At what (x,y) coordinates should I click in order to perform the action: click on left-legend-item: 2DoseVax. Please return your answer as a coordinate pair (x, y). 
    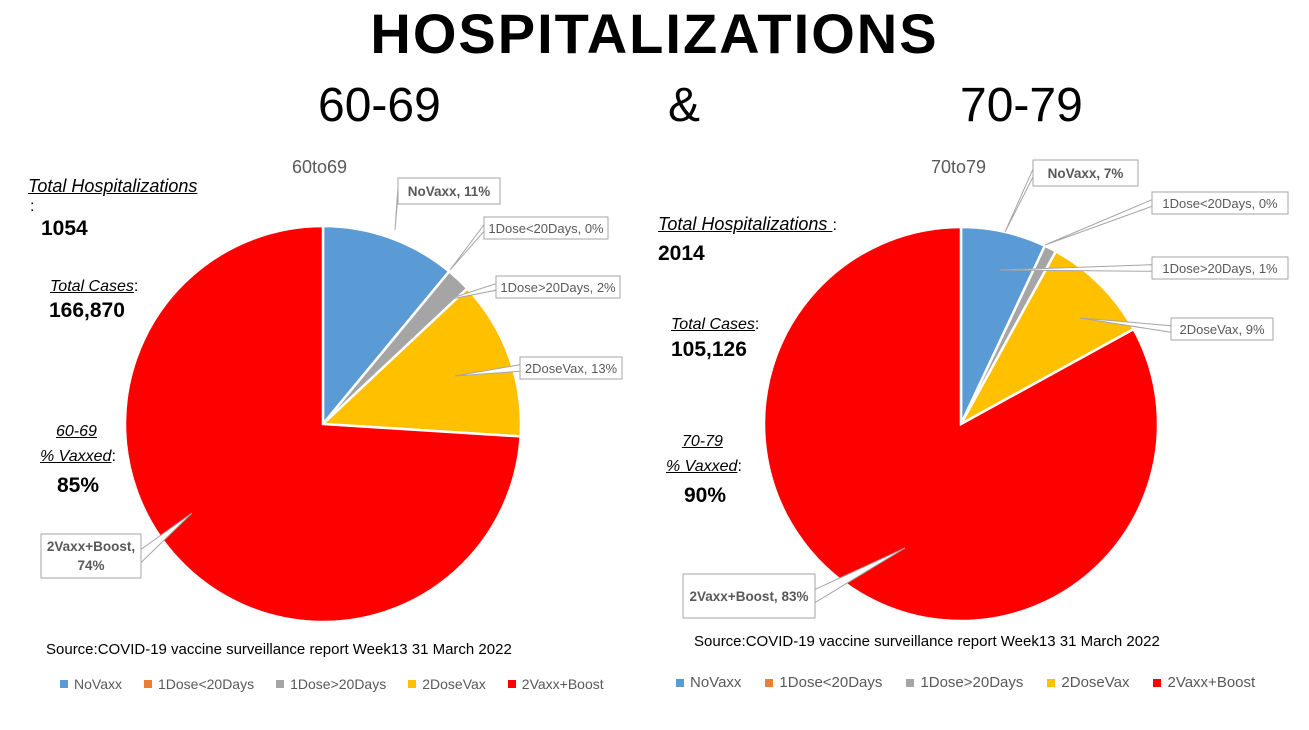
    Looking at the image, I should click on (447, 684).